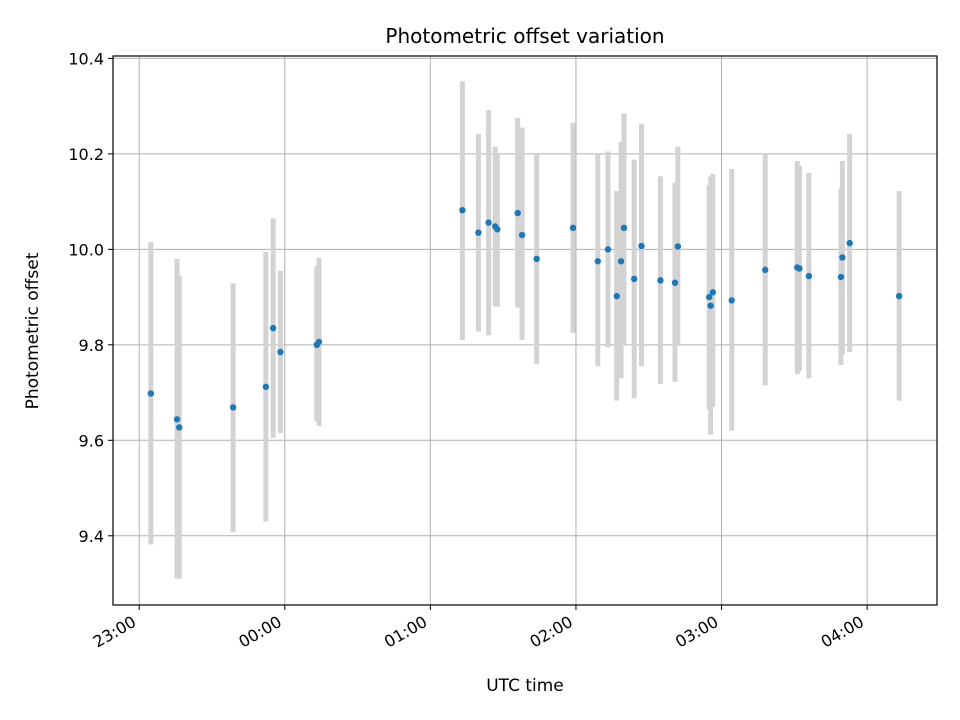 This screenshot has height=720, width=960. I want to click on y-tick-label: 10.4, so click(86, 58).